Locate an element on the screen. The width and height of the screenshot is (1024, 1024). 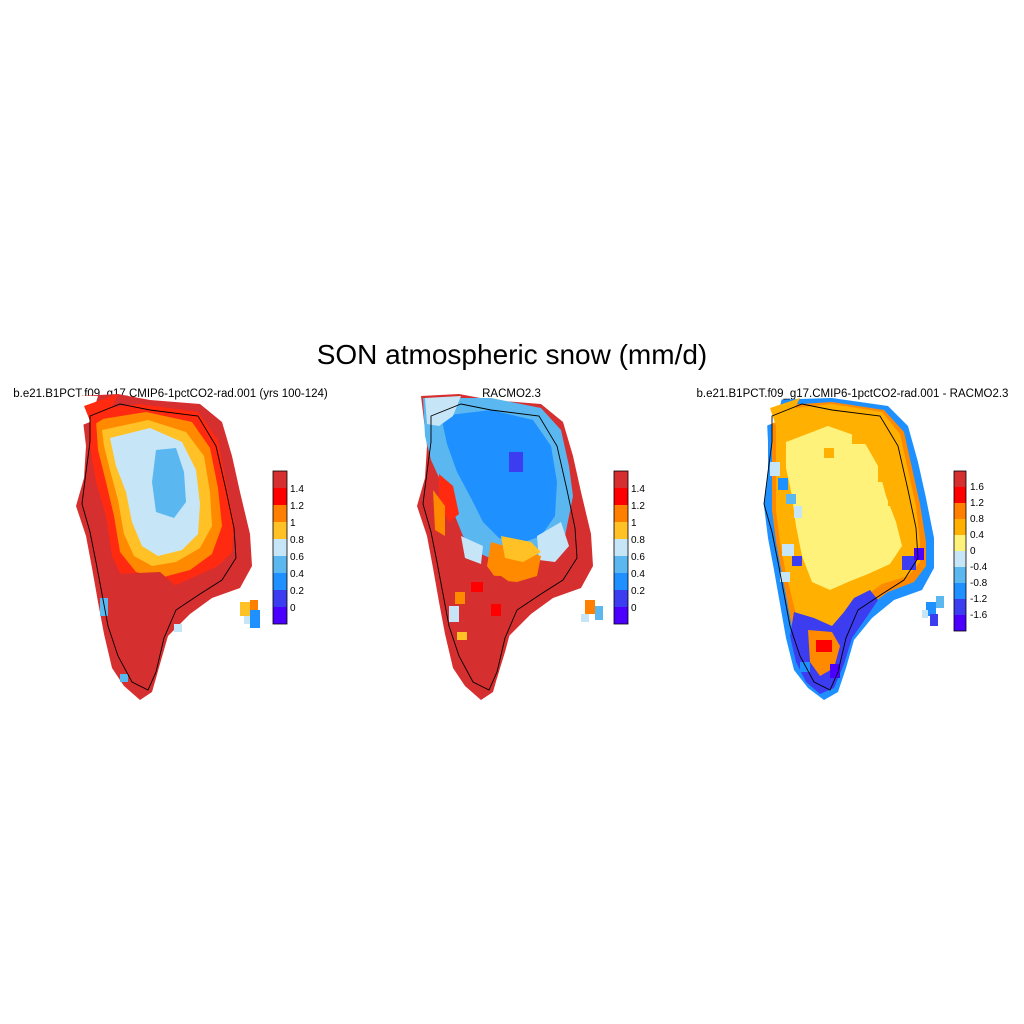
colorbar-model: 1.4 1.2 1 0.8 0.6 0.4 0.2 0 is located at coordinates (288, 547).